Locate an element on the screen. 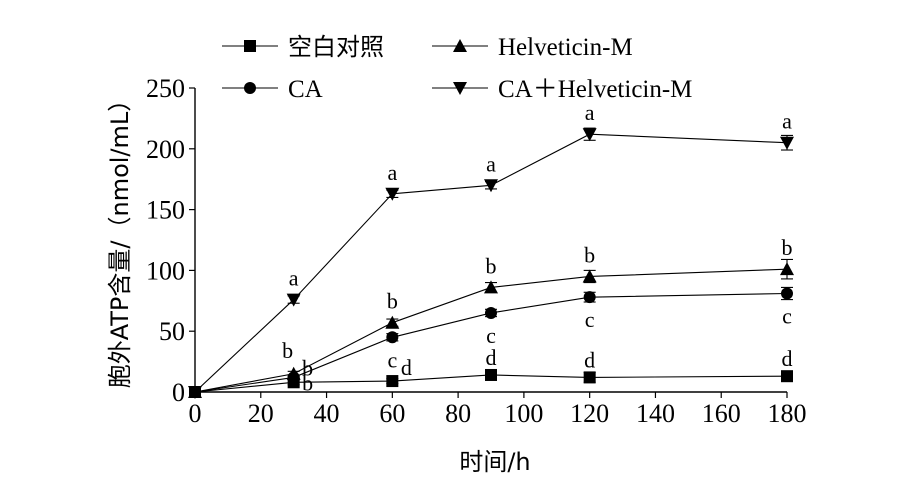 Image resolution: width=908 pixels, height=490 pixels. legend-label: CA is located at coordinates (305, 89).